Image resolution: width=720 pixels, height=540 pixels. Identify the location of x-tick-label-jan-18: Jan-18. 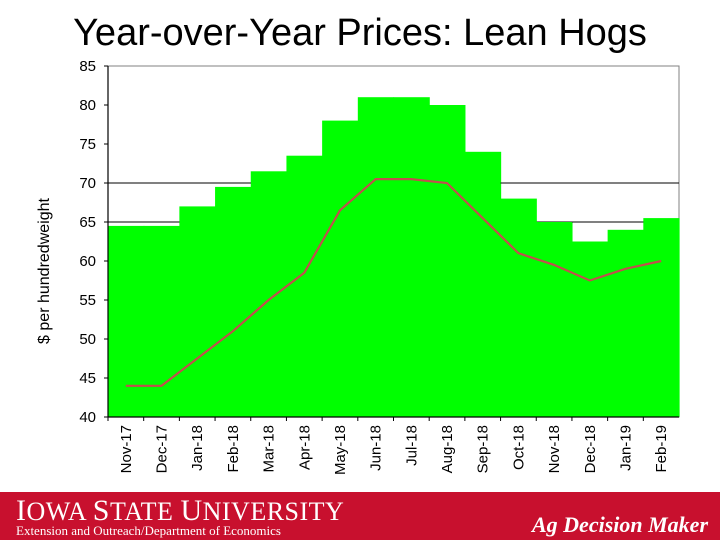
(197, 448).